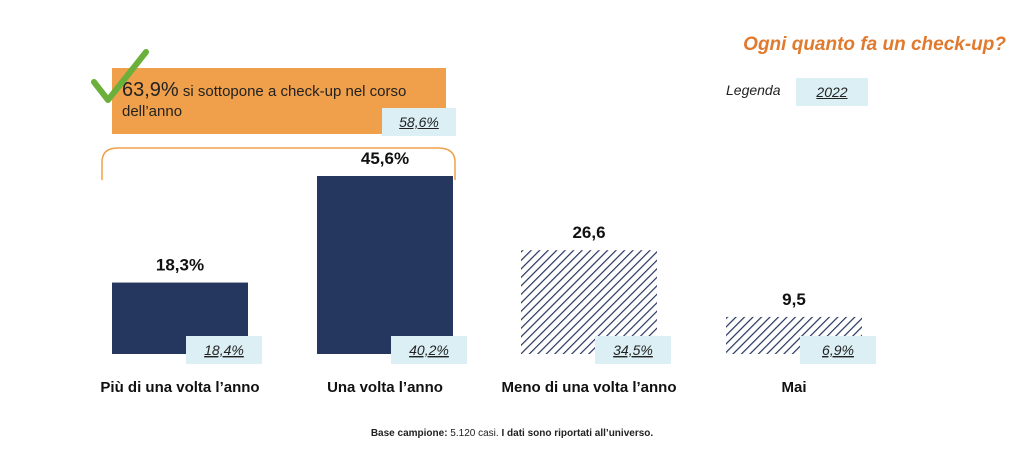 The height and width of the screenshot is (452, 1024). What do you see at coordinates (874, 44) in the screenshot?
I see `chart-title: Ogni quanto fa un check-up?` at bounding box center [874, 44].